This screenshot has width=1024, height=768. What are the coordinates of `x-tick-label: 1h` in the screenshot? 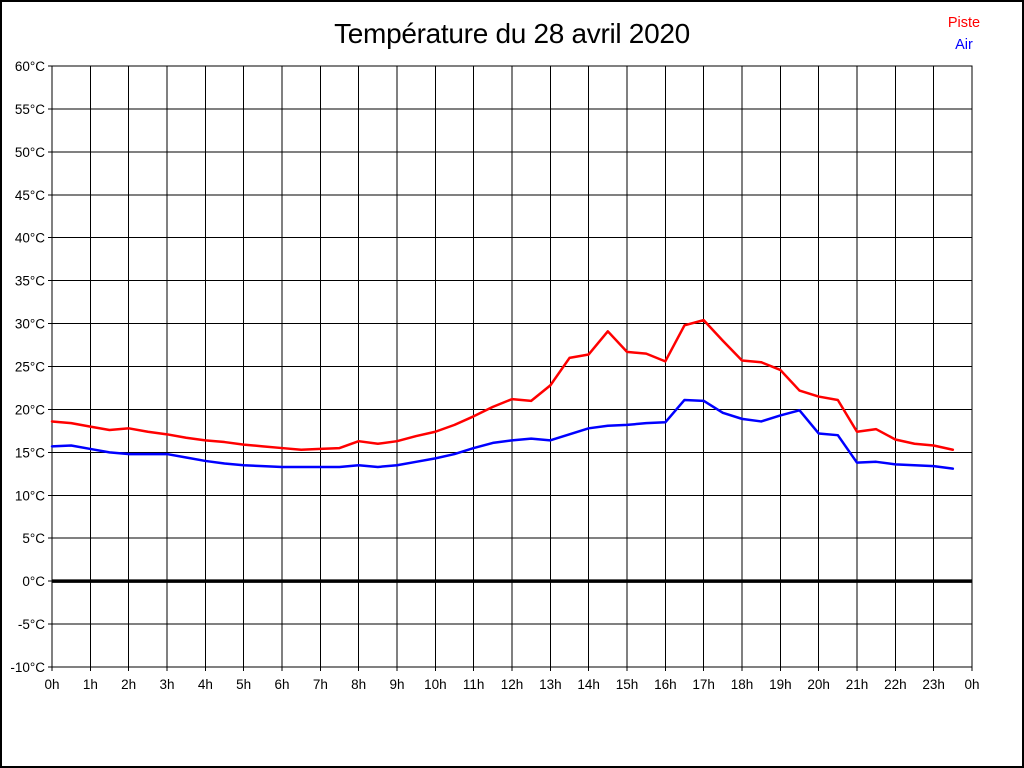 It's located at (90, 684).